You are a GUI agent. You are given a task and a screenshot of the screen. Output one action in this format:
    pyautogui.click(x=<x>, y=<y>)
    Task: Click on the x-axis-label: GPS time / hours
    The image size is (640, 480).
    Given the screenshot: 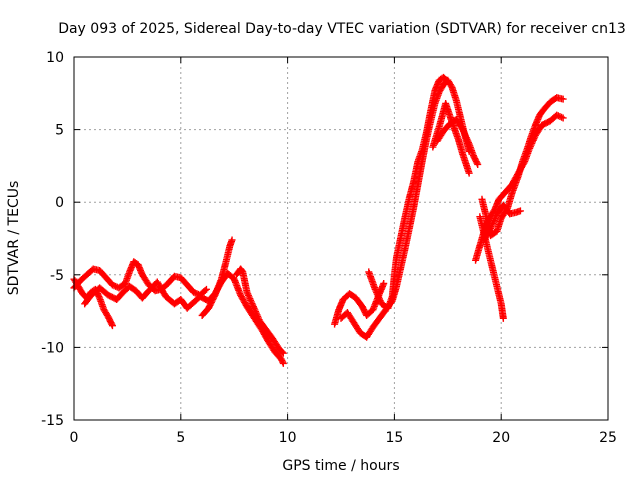 What is the action you would take?
    pyautogui.click(x=340, y=466)
    